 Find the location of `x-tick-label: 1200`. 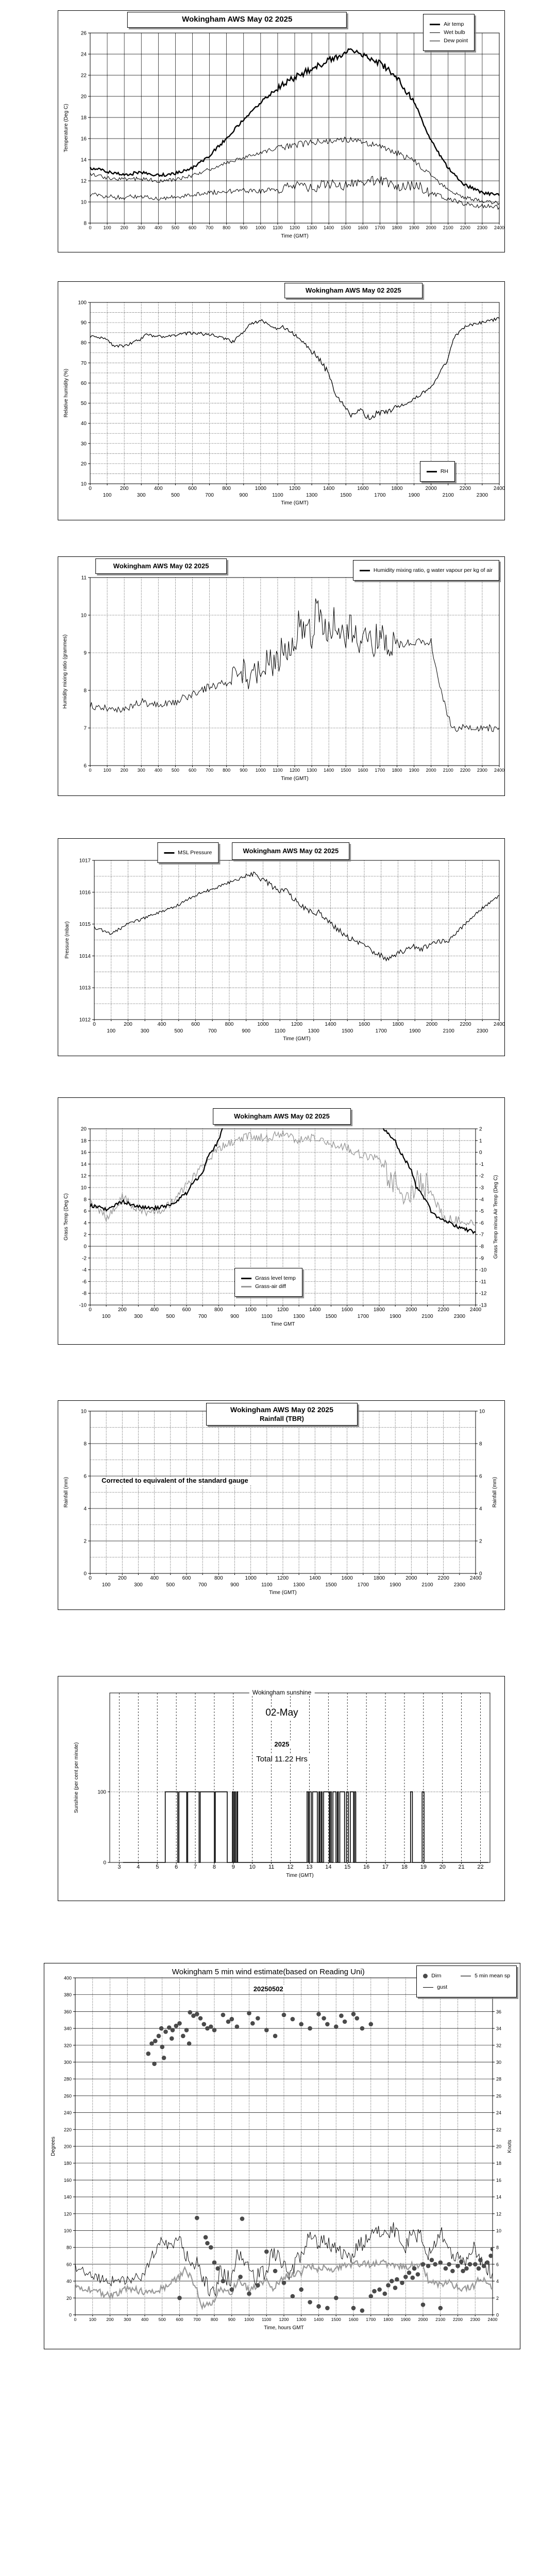

x-tick-label: 1200 is located at coordinates (284, 2319).